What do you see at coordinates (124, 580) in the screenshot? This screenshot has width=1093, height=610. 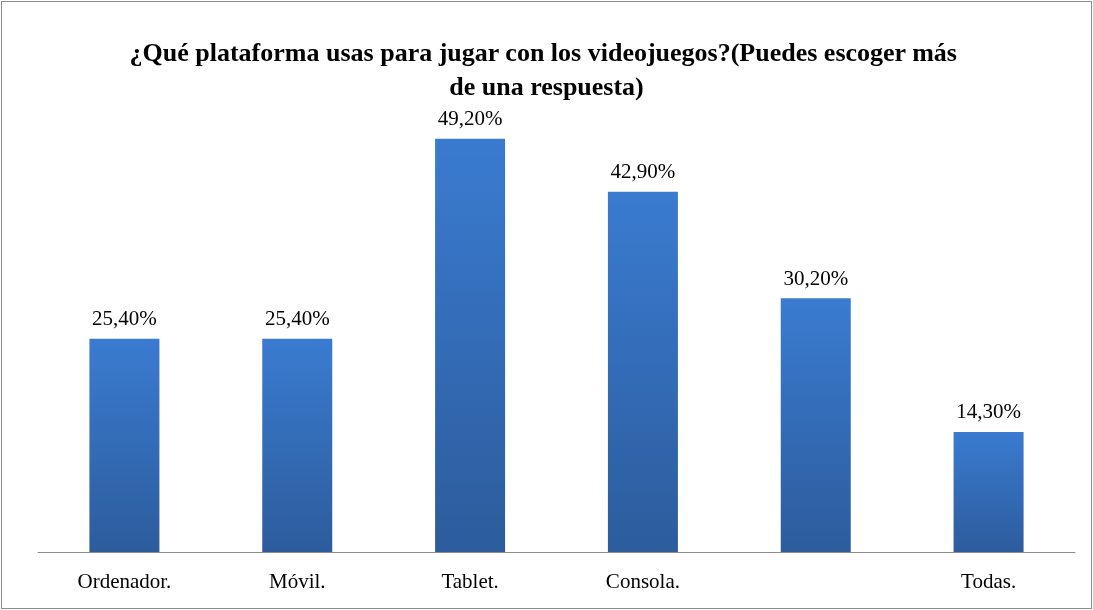 I see `x-tick-label: Ordenador.` at bounding box center [124, 580].